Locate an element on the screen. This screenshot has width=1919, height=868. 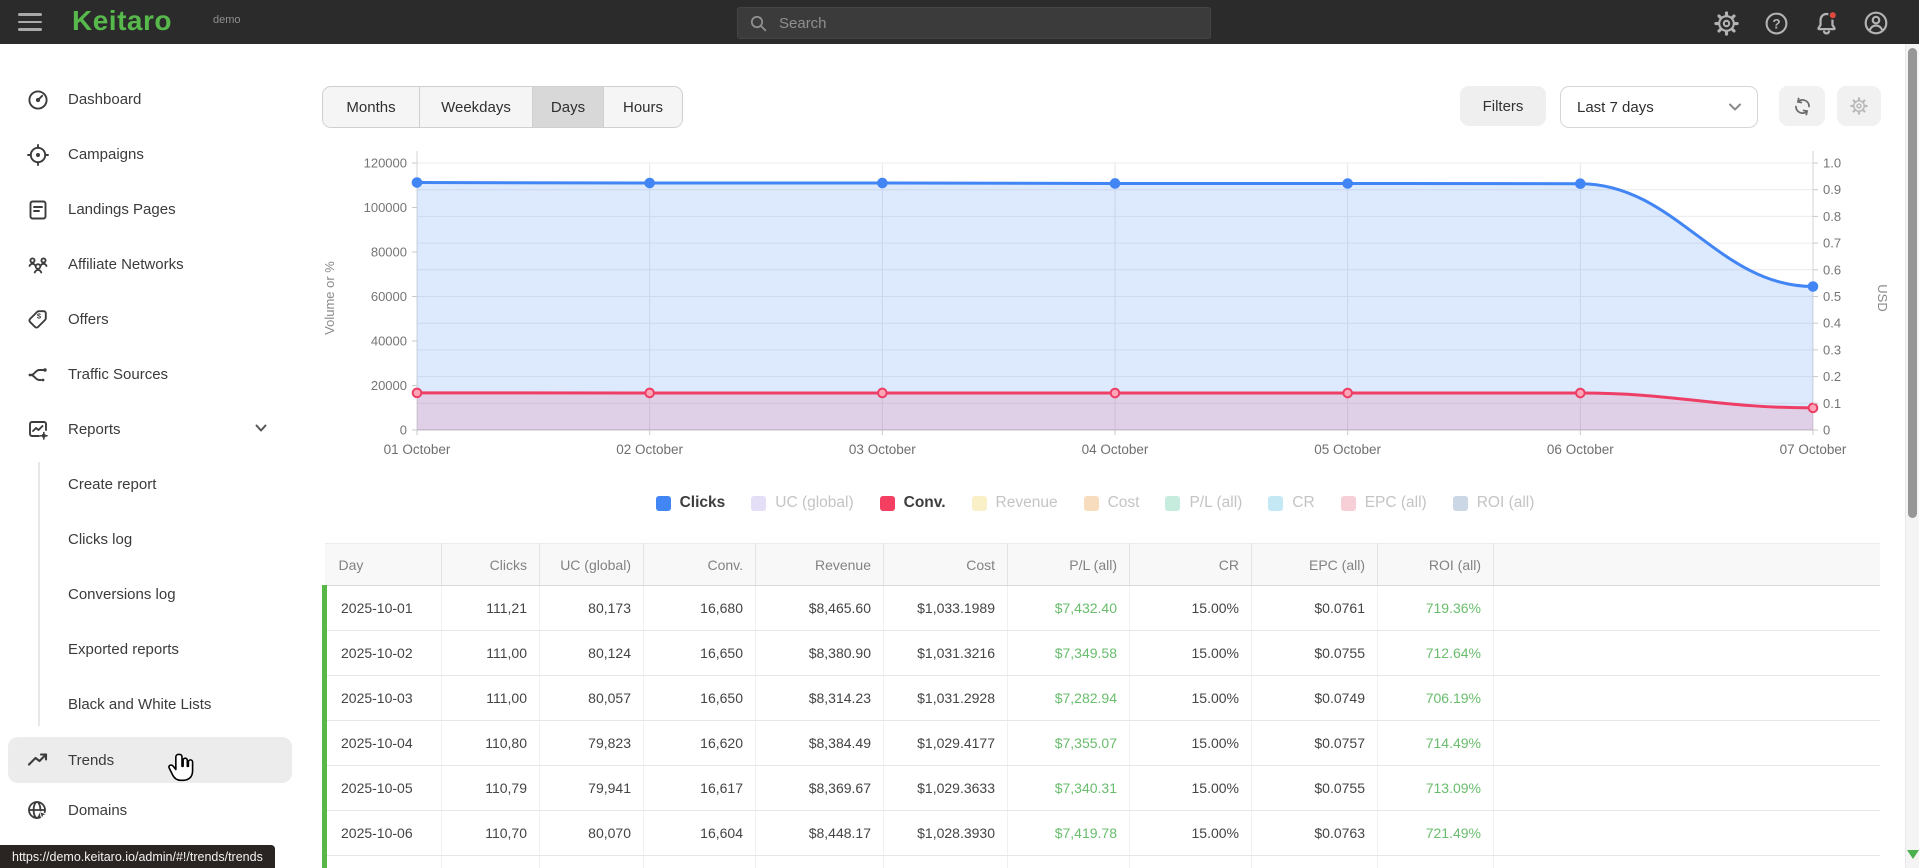
search-input is located at coordinates (979, 23).